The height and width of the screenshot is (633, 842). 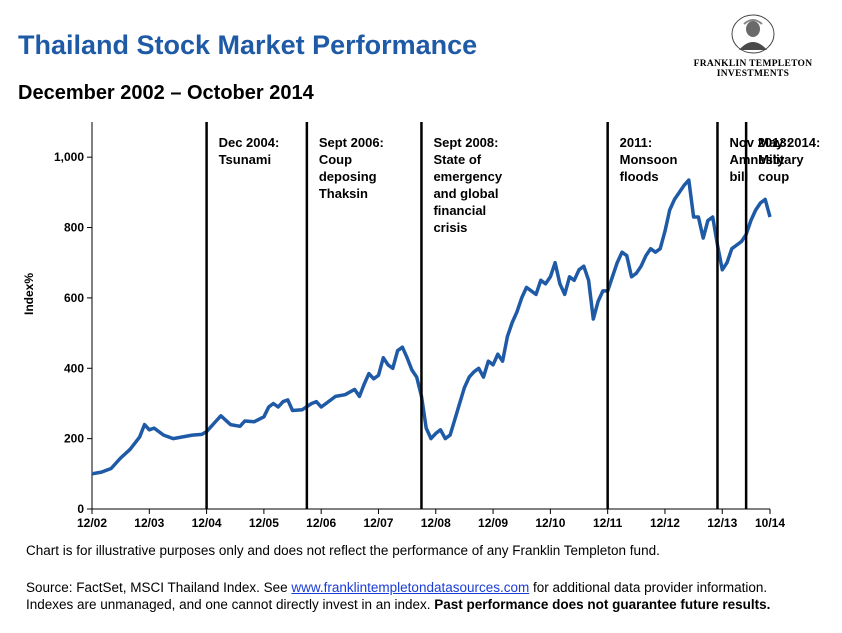 I want to click on y-tick-label: 600, so click(x=74, y=298).